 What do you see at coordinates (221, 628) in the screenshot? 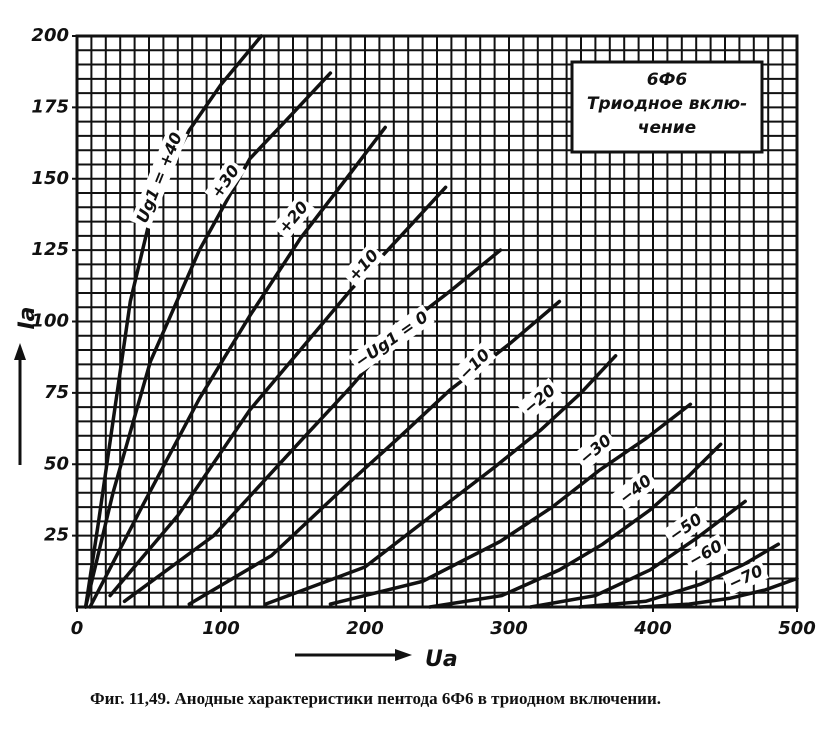
I see `x-tick-label: 100` at bounding box center [221, 628].